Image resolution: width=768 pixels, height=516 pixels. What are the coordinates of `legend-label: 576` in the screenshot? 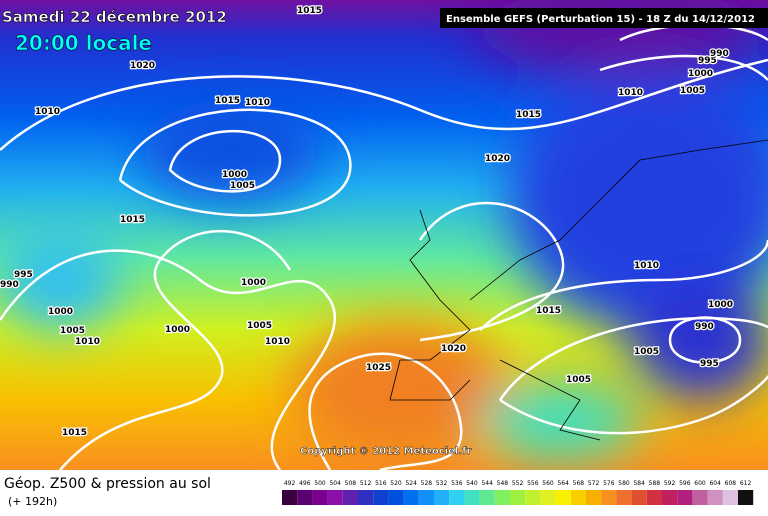 It's located at (609, 483).